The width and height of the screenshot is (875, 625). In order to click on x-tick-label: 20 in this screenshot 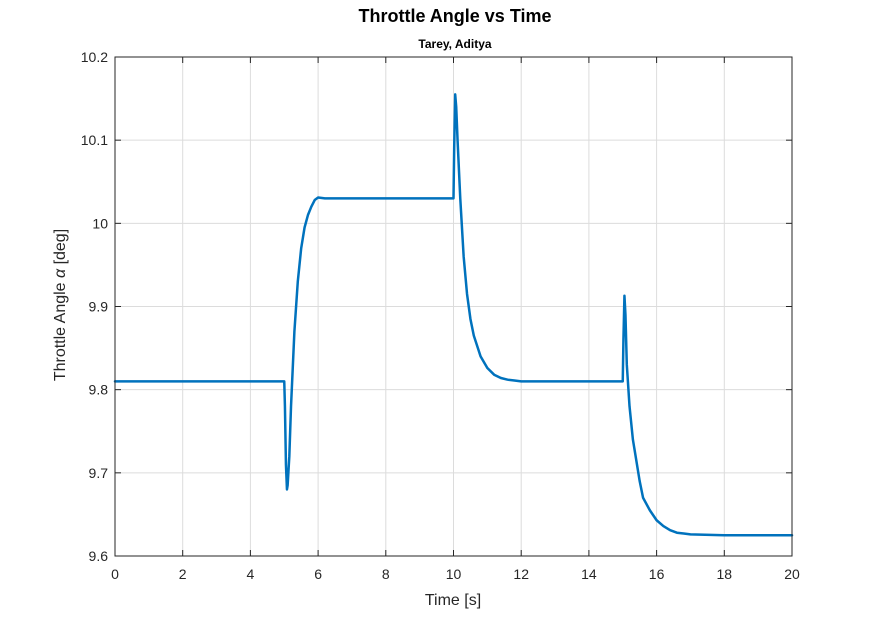, I will do `click(792, 574)`.